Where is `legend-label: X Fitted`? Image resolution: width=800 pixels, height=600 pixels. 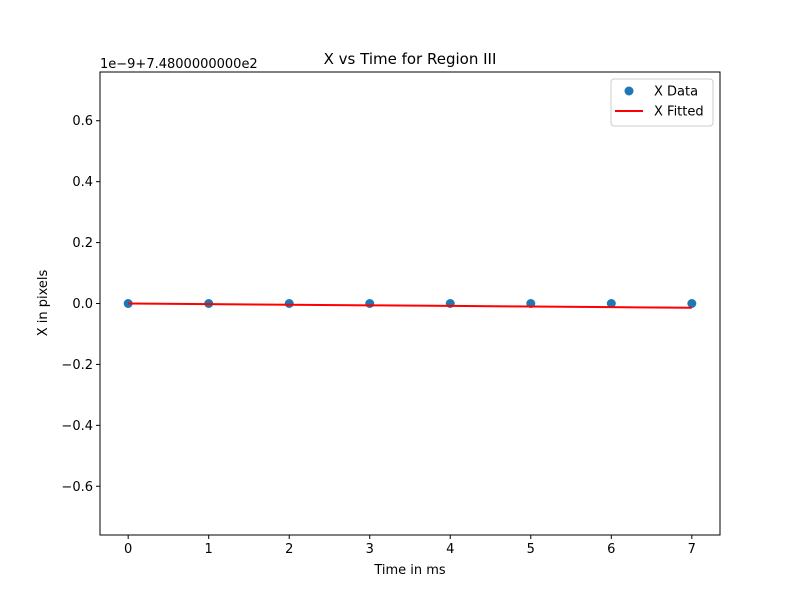
legend-label: X Fitted is located at coordinates (679, 112).